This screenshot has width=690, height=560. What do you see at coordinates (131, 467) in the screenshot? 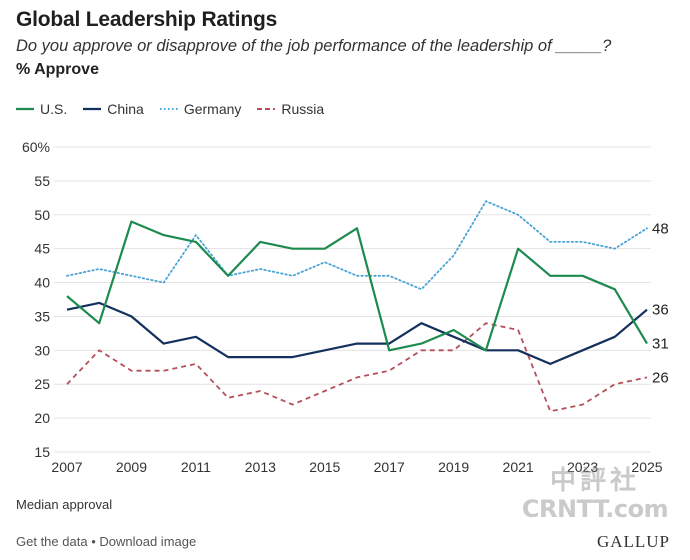
I see `x-tick-label: 2009` at bounding box center [131, 467].